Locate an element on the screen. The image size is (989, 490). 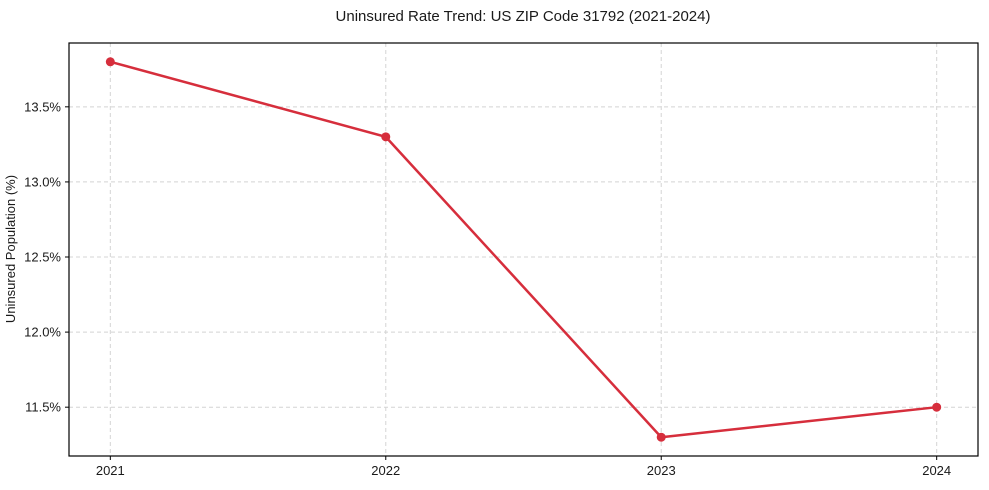
y-tick-label: 13.5% is located at coordinates (42, 106).